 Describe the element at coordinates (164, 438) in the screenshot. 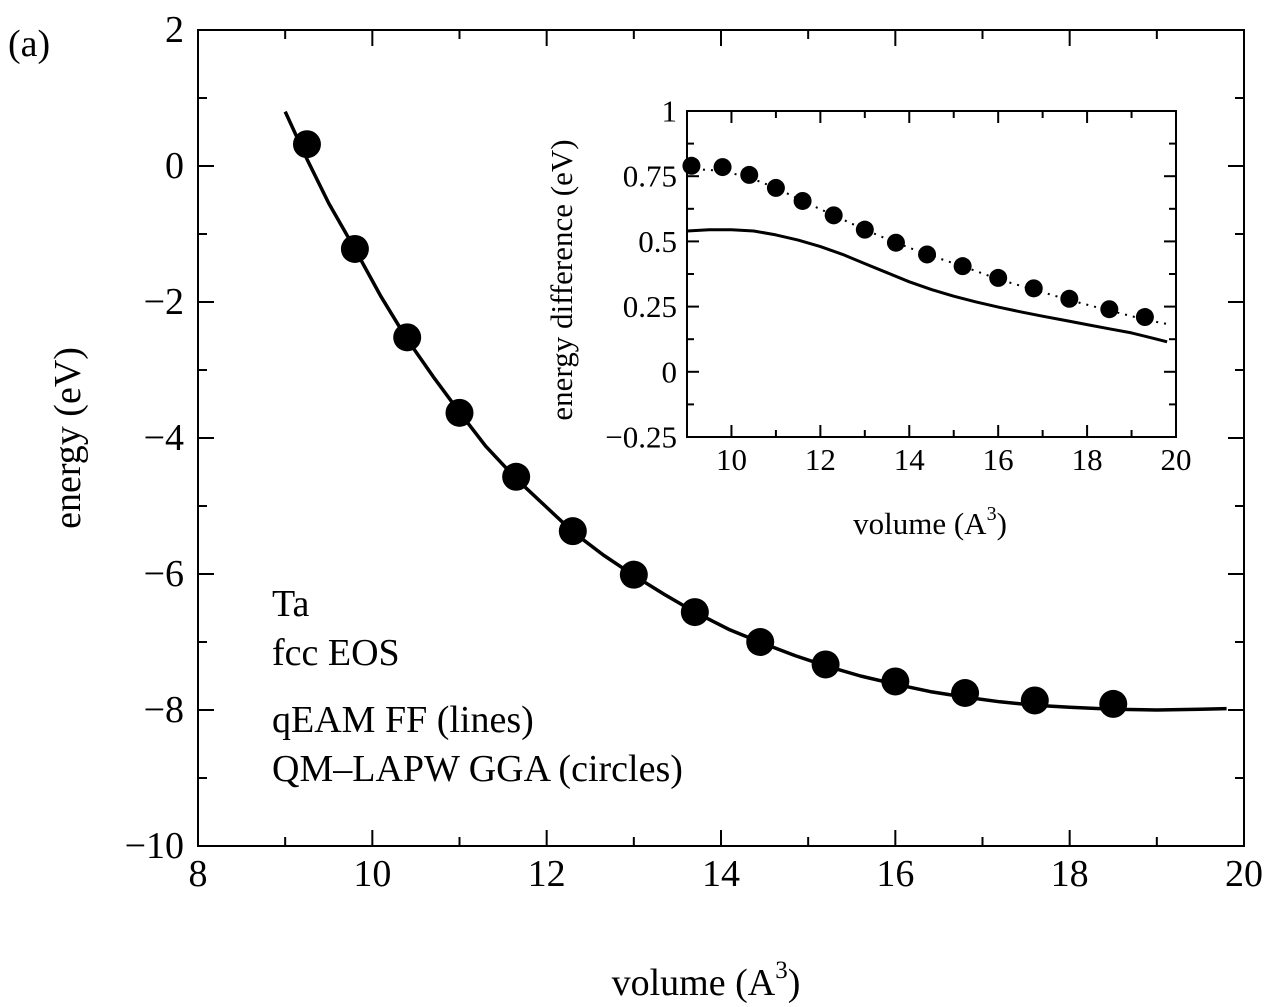

I see `y-tick-label: −4` at that location.